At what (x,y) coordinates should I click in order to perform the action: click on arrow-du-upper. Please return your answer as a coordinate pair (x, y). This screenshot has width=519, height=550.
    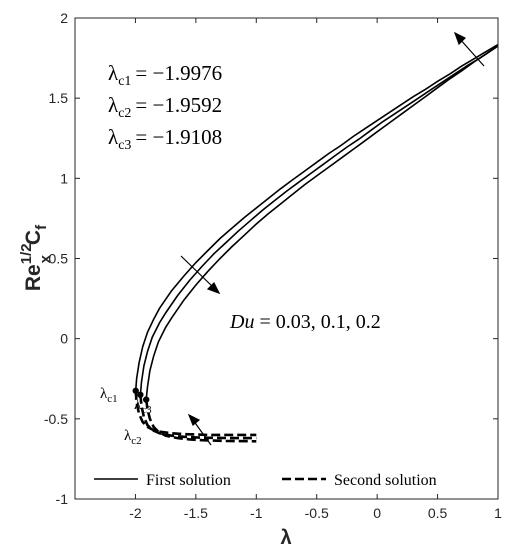
    Looking at the image, I should click on (469, 49).